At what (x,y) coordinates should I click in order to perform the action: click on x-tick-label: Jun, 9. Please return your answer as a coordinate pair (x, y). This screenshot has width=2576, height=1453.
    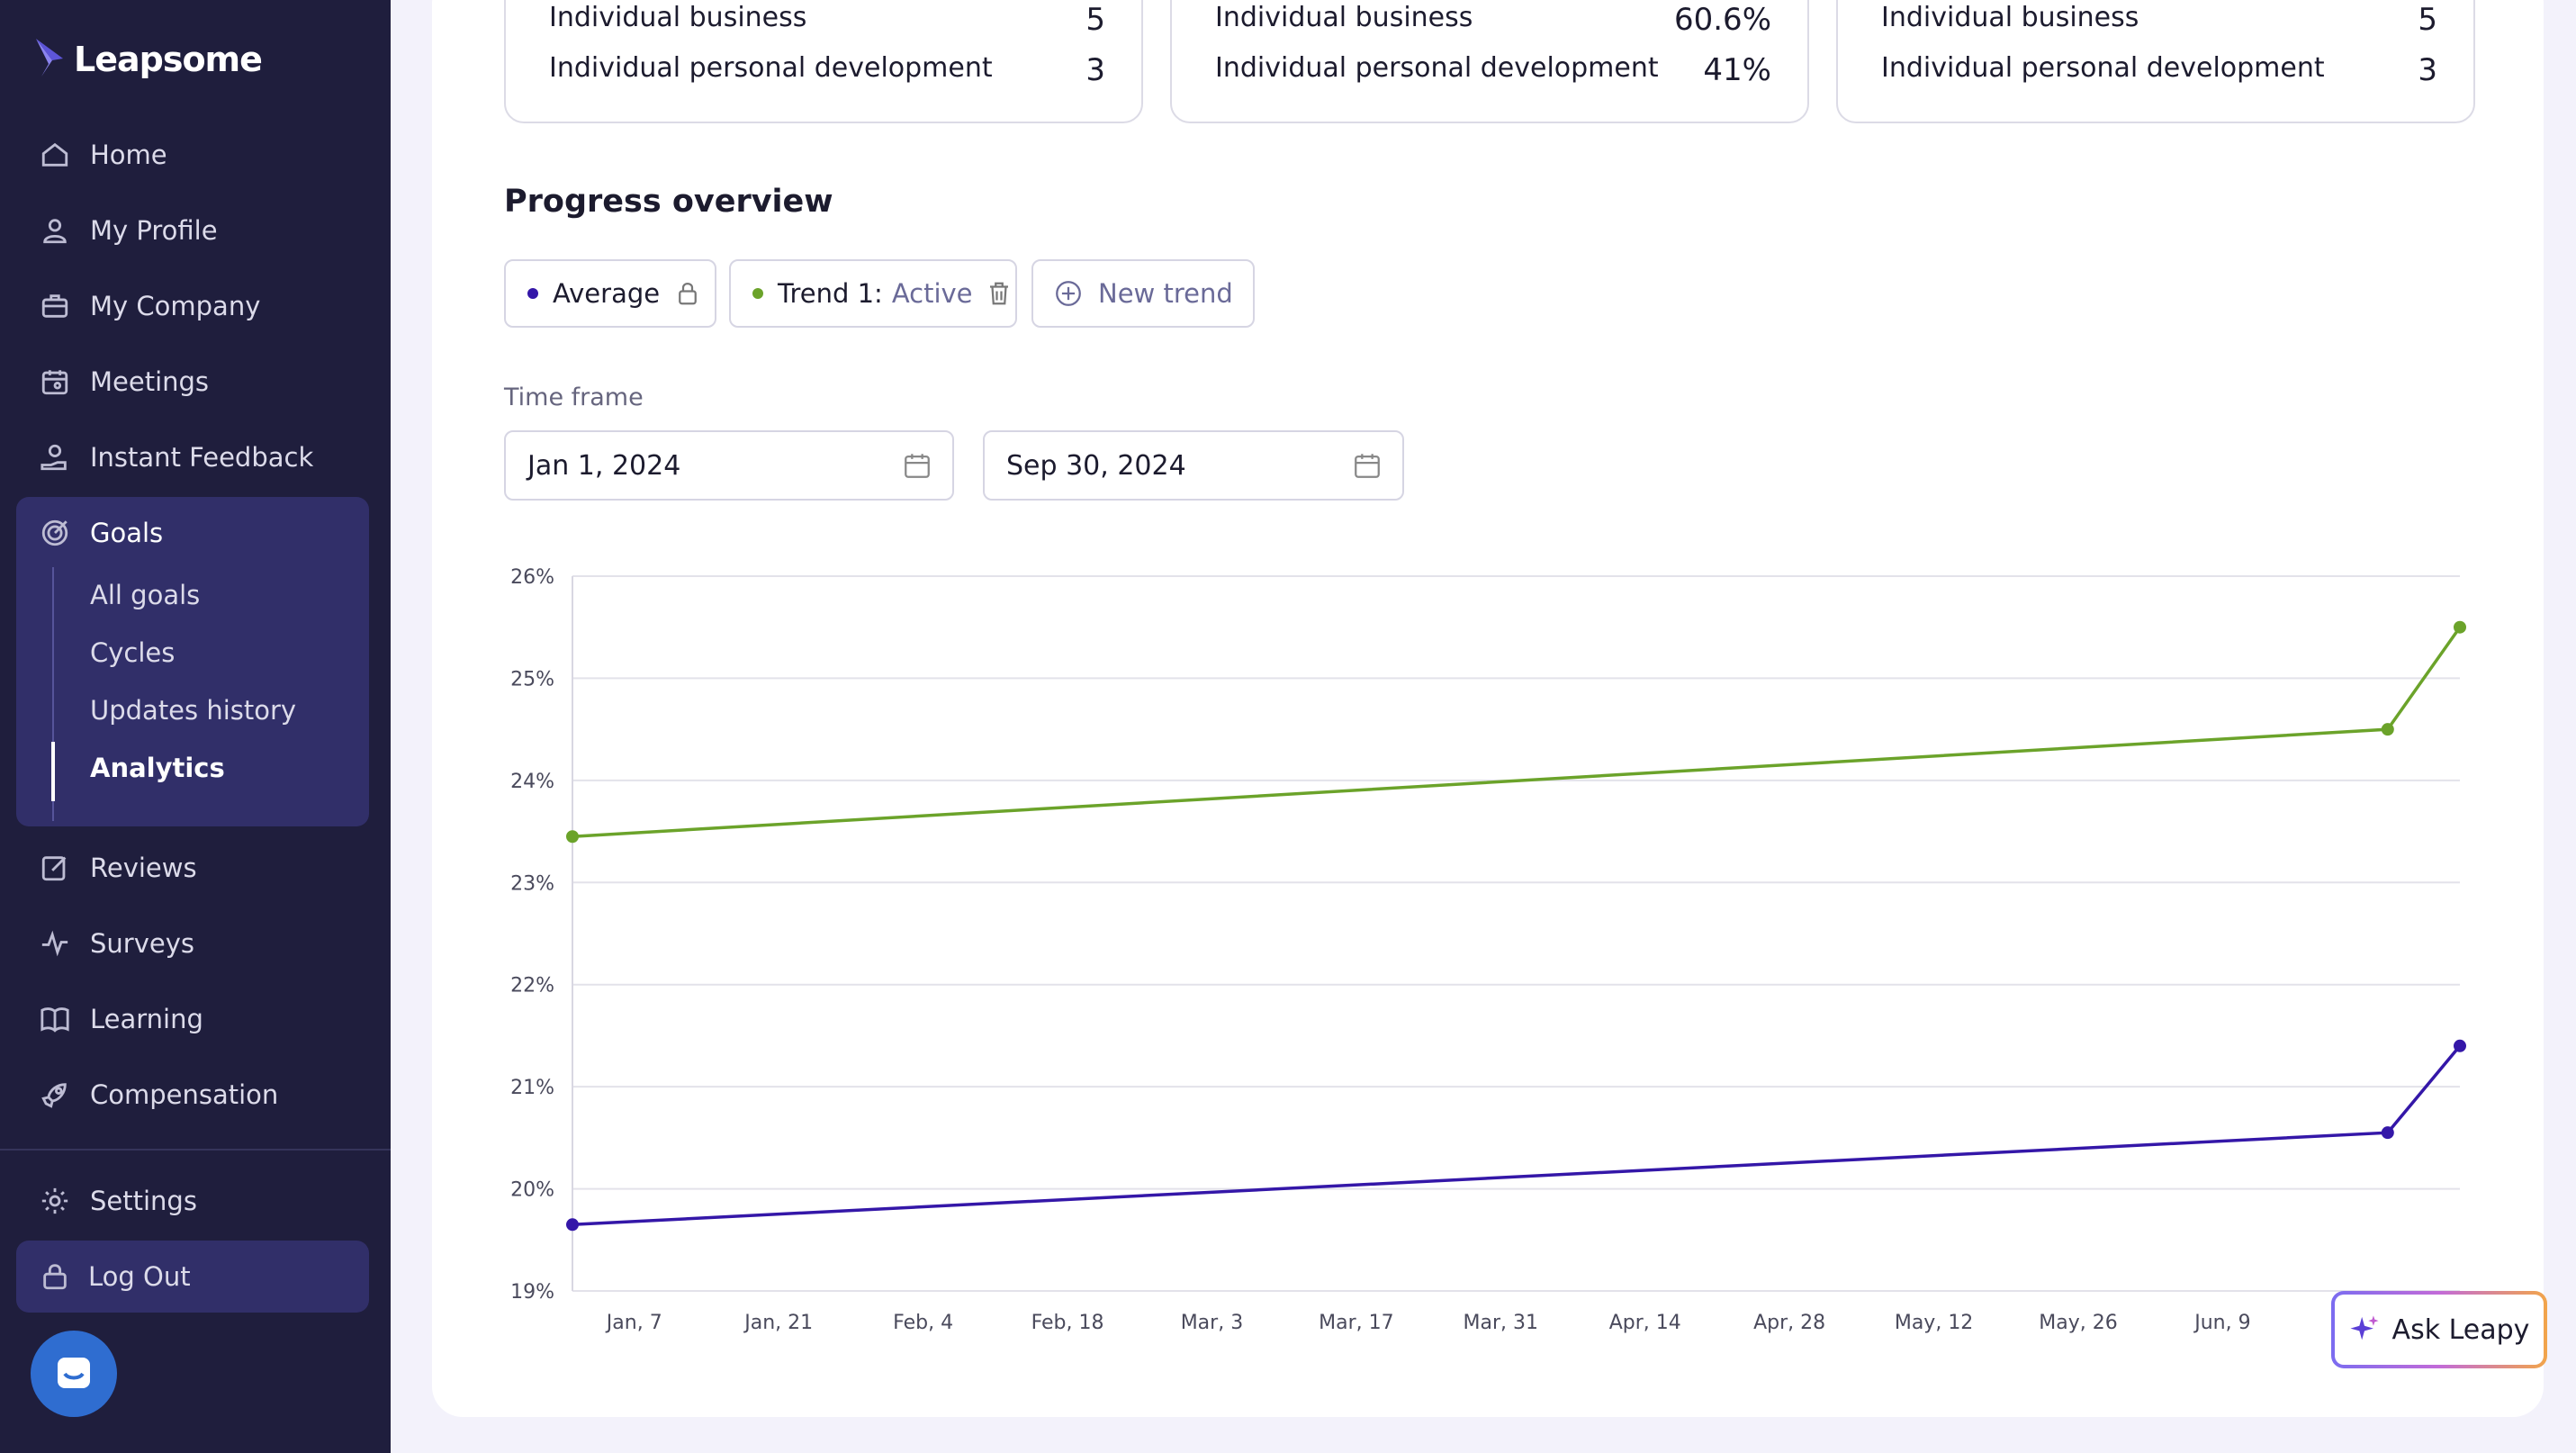
    Looking at the image, I should click on (2221, 1323).